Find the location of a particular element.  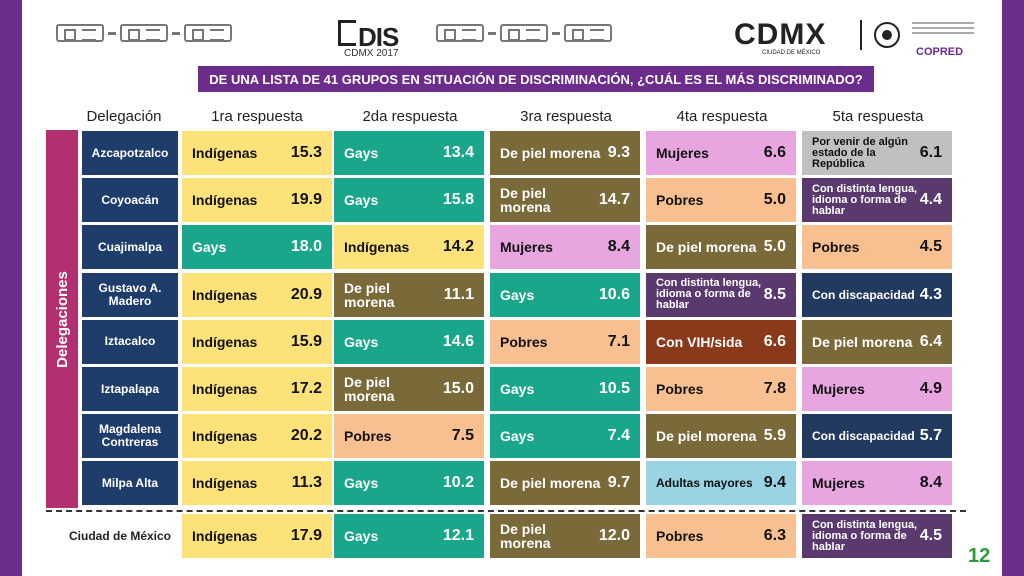

percentage-value: 14.6 is located at coordinates (458, 341).